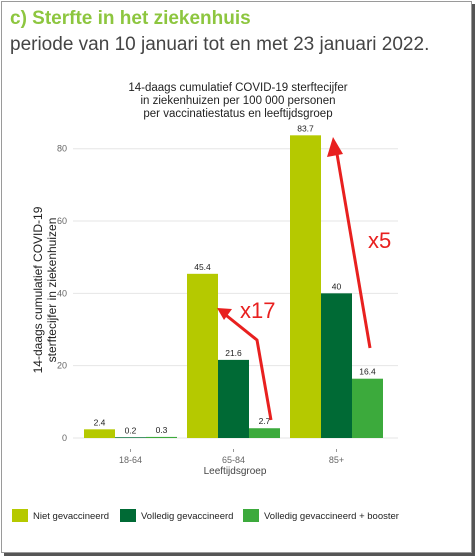 The height and width of the screenshot is (556, 475). Describe the element at coordinates (64, 438) in the screenshot. I see `y-tick-label: 0` at that location.